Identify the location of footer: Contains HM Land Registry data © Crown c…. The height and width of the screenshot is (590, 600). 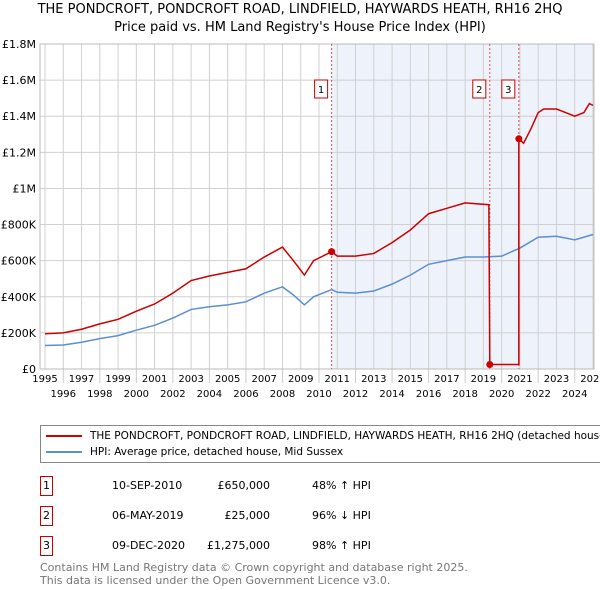
(254, 574).